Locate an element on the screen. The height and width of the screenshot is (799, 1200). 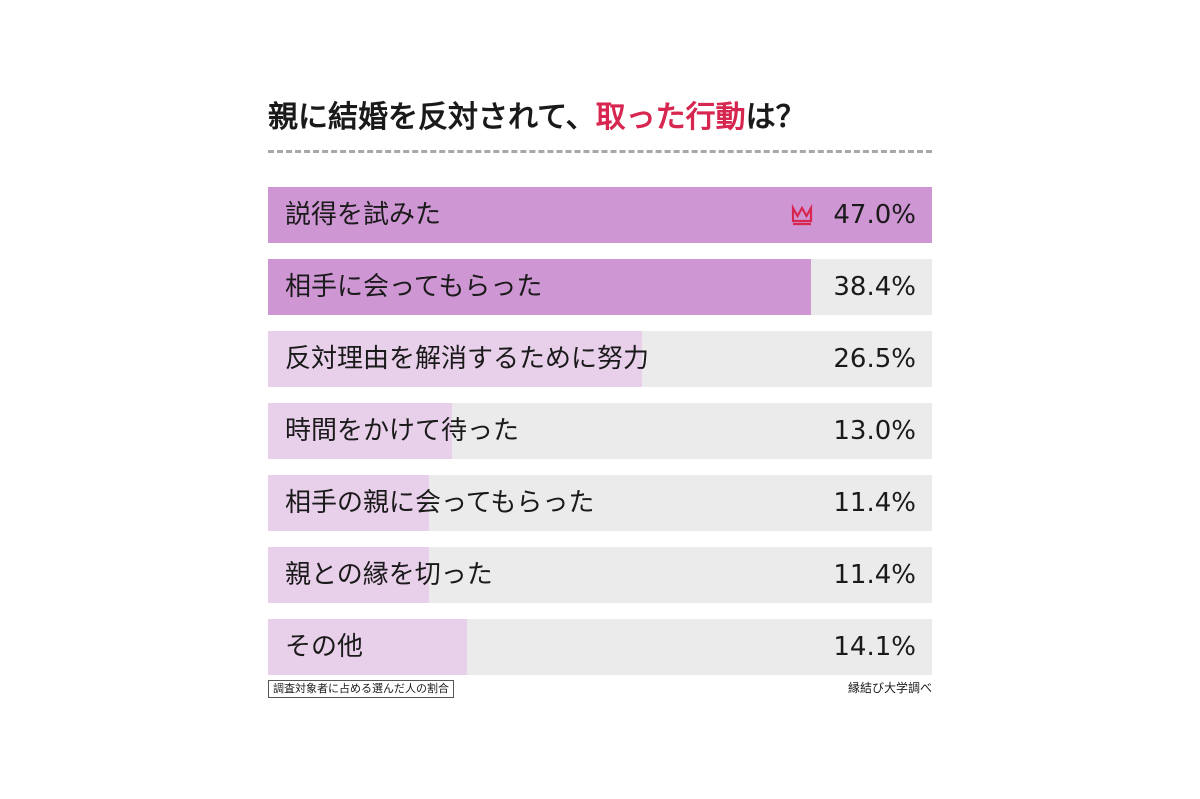
chart-title-accent: 取った行動 is located at coordinates (670, 117).